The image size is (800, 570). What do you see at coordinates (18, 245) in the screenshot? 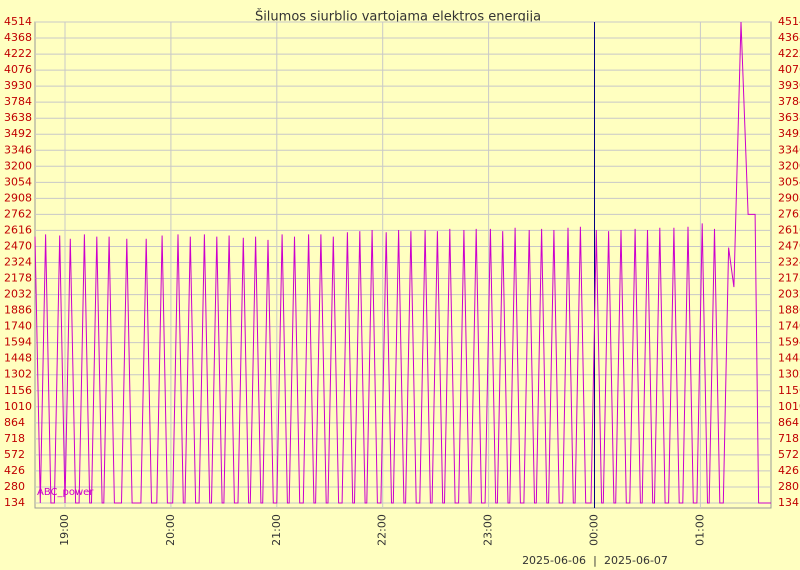
I see `y-tick-label: 2470` at bounding box center [18, 245].